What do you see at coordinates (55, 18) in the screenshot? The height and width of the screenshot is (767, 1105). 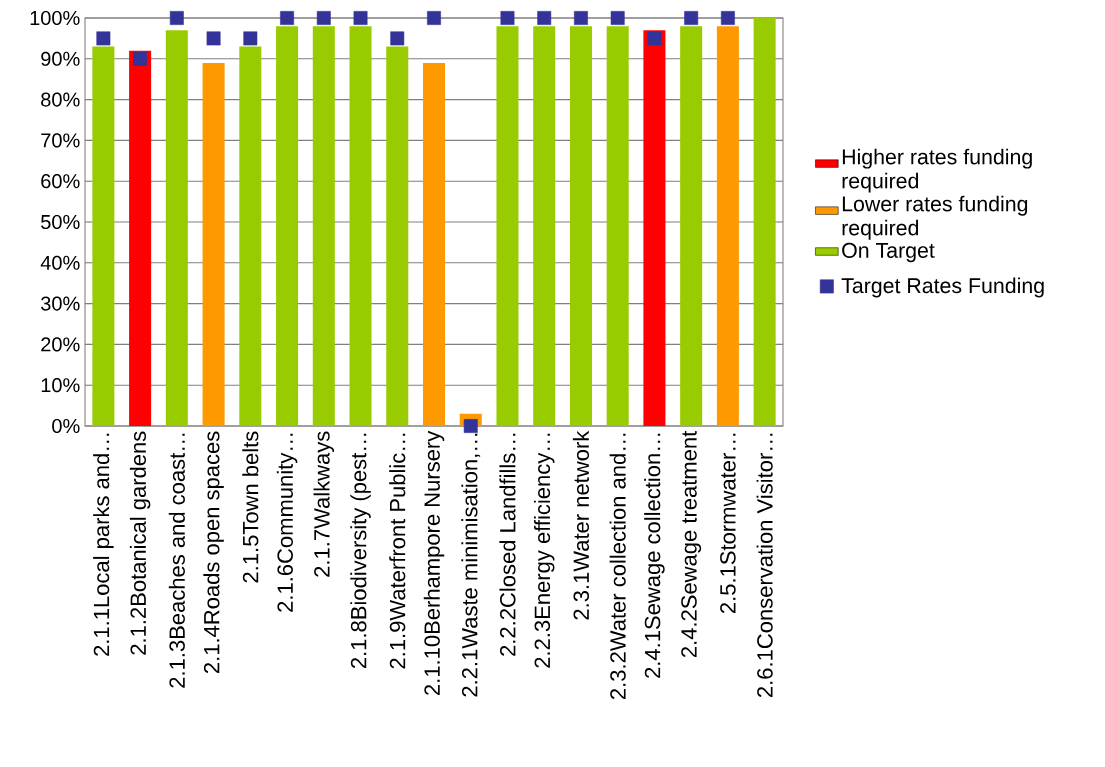 I see `y-tick-label: 100%` at bounding box center [55, 18].